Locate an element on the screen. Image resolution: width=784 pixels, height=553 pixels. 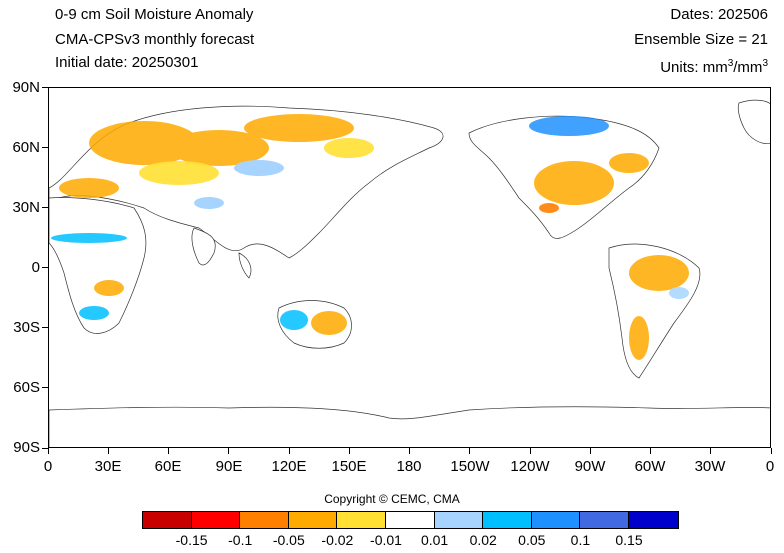
units-label: Units: mm3/mm3 is located at coordinates (714, 66).